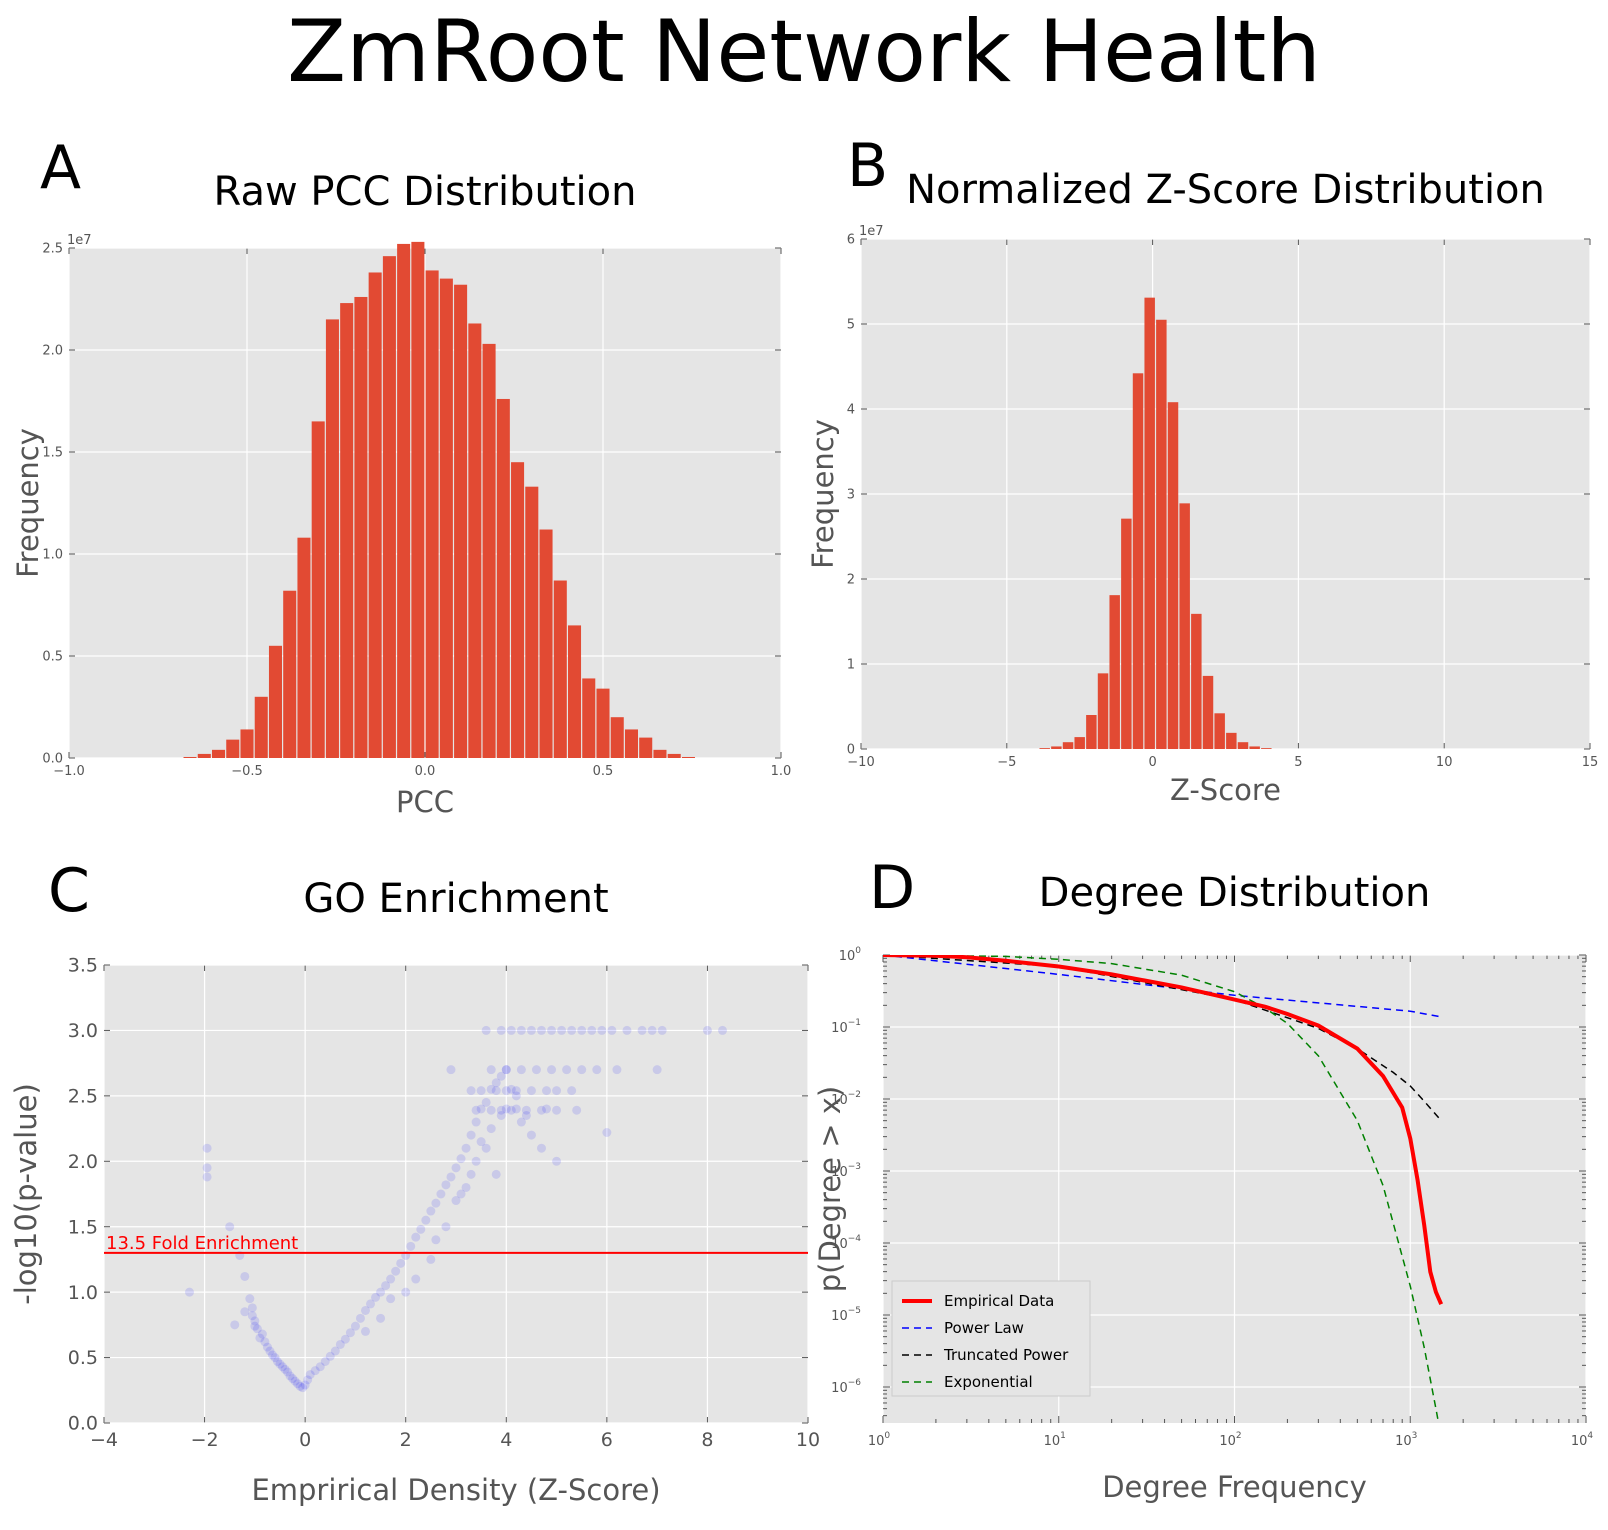 This screenshot has height=1530, width=1608. I want to click on x-tick-label: 4, so click(506, 1440).